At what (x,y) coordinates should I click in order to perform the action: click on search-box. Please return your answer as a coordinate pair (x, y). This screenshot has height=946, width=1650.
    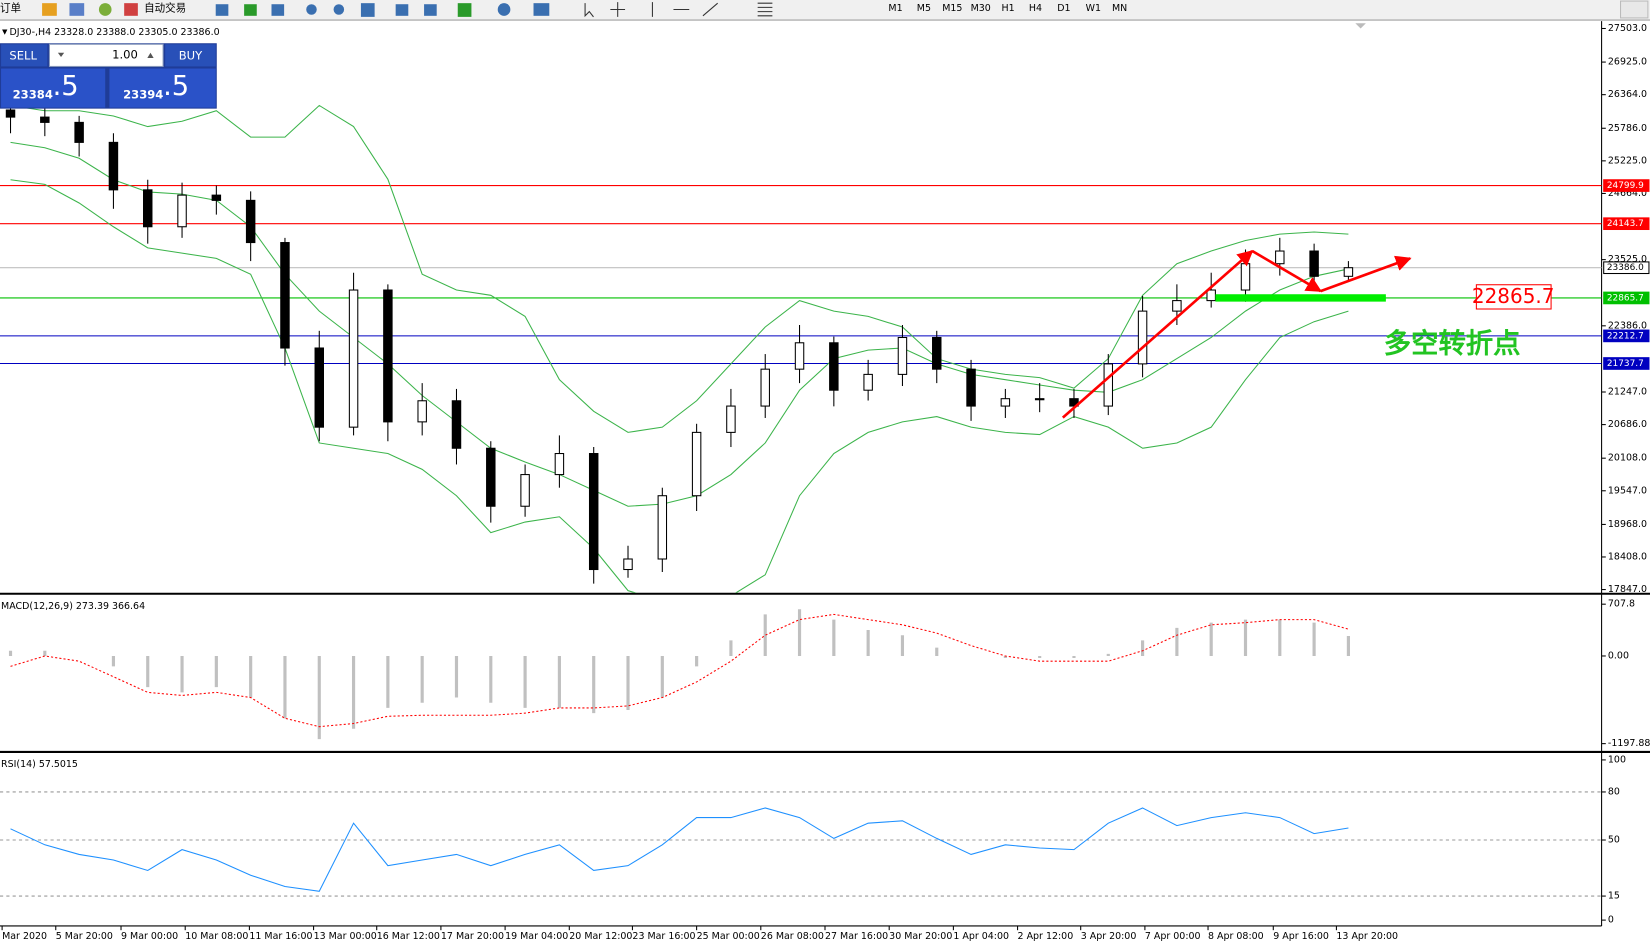
    Looking at the image, I should click on (1634, 9).